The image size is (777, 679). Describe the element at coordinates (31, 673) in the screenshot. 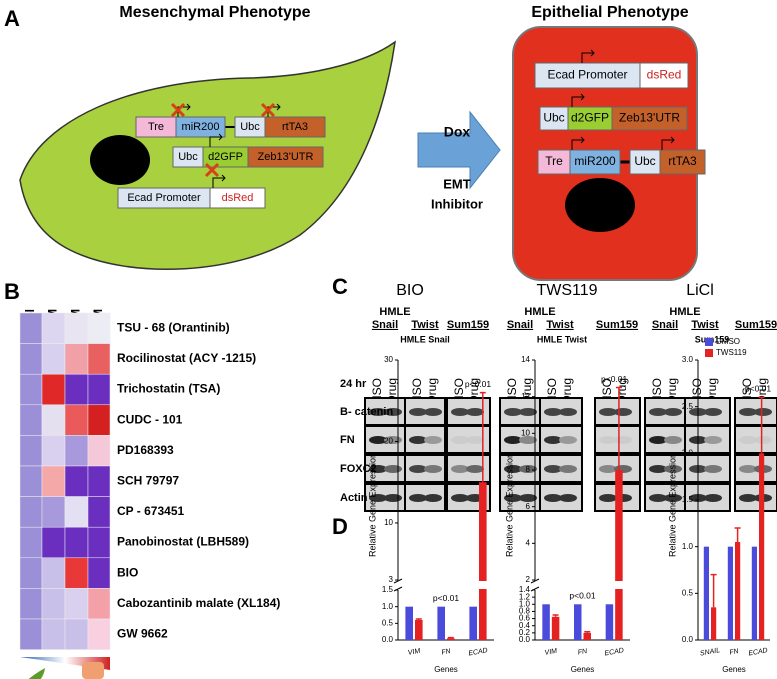

I see `mesenchymal-icon` at that location.